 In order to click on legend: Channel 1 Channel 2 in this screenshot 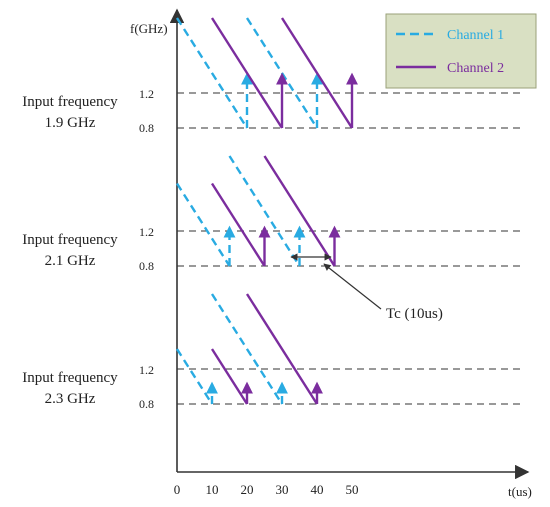, I will do `click(461, 51)`.